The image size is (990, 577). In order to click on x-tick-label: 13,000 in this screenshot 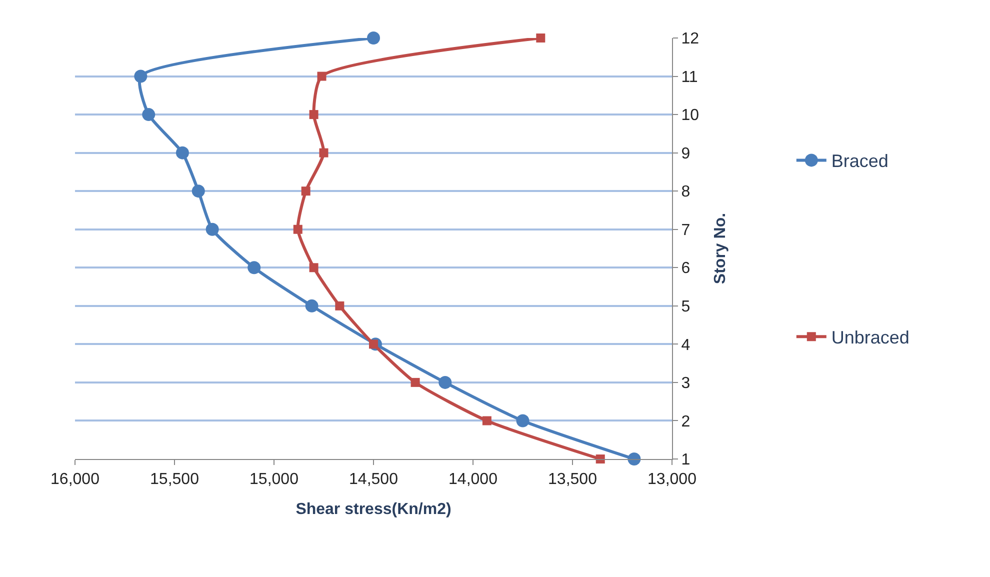, I will do `click(672, 479)`.